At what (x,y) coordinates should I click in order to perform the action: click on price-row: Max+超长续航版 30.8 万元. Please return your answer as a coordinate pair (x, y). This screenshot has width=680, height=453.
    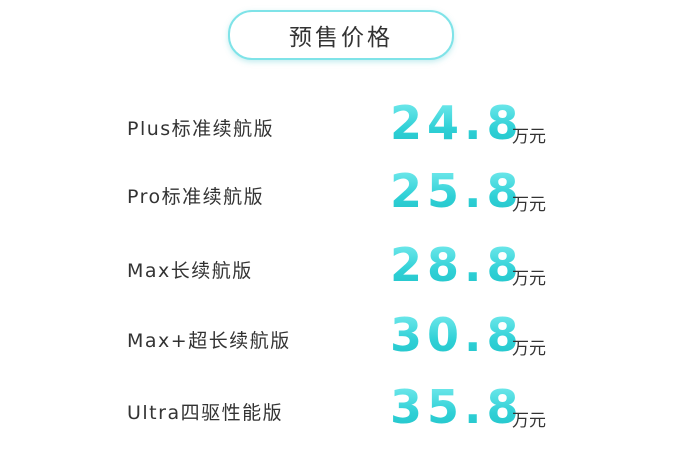
    Looking at the image, I should click on (340, 338).